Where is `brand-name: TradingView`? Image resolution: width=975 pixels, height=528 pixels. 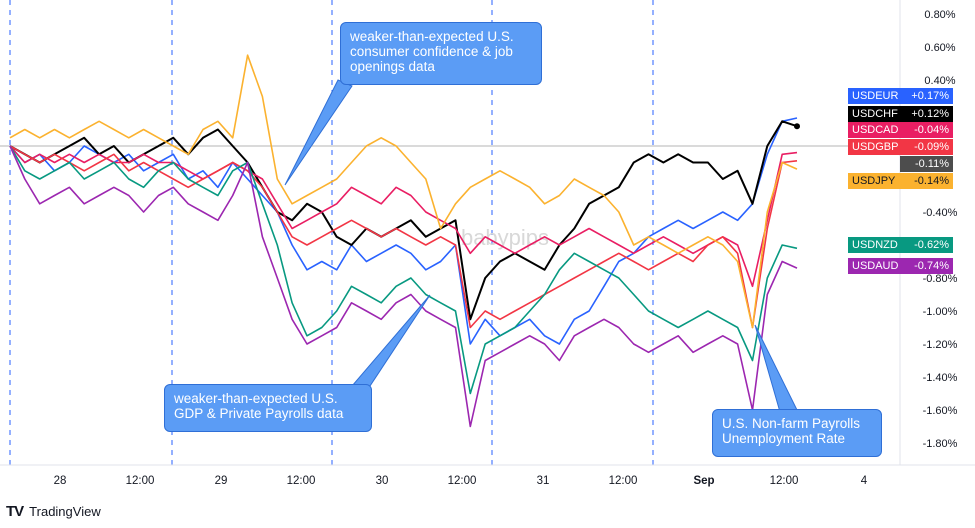
brand-name: TradingView is located at coordinates (65, 511).